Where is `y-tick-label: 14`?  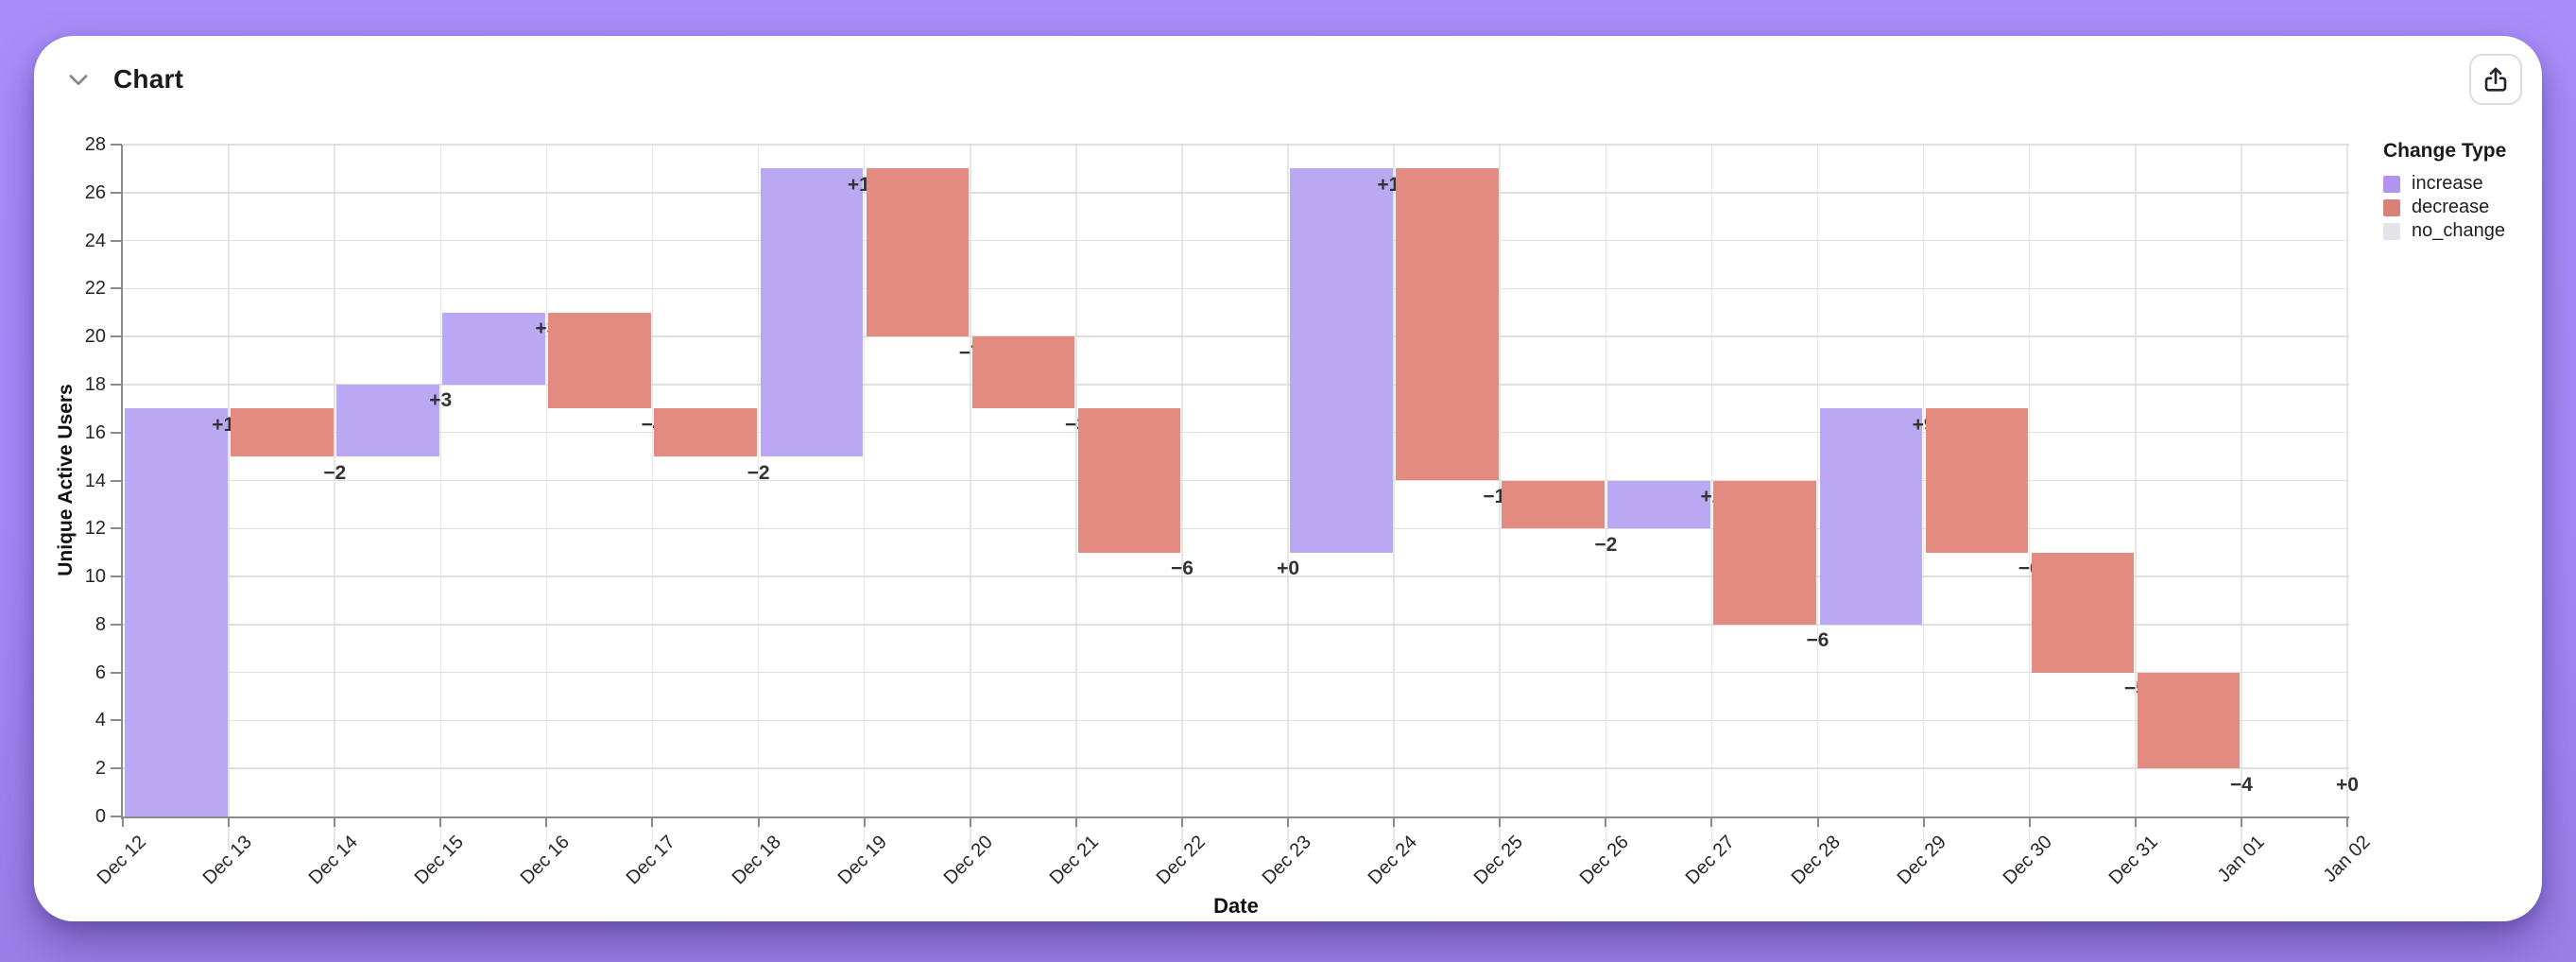 y-tick-label: 14 is located at coordinates (95, 480).